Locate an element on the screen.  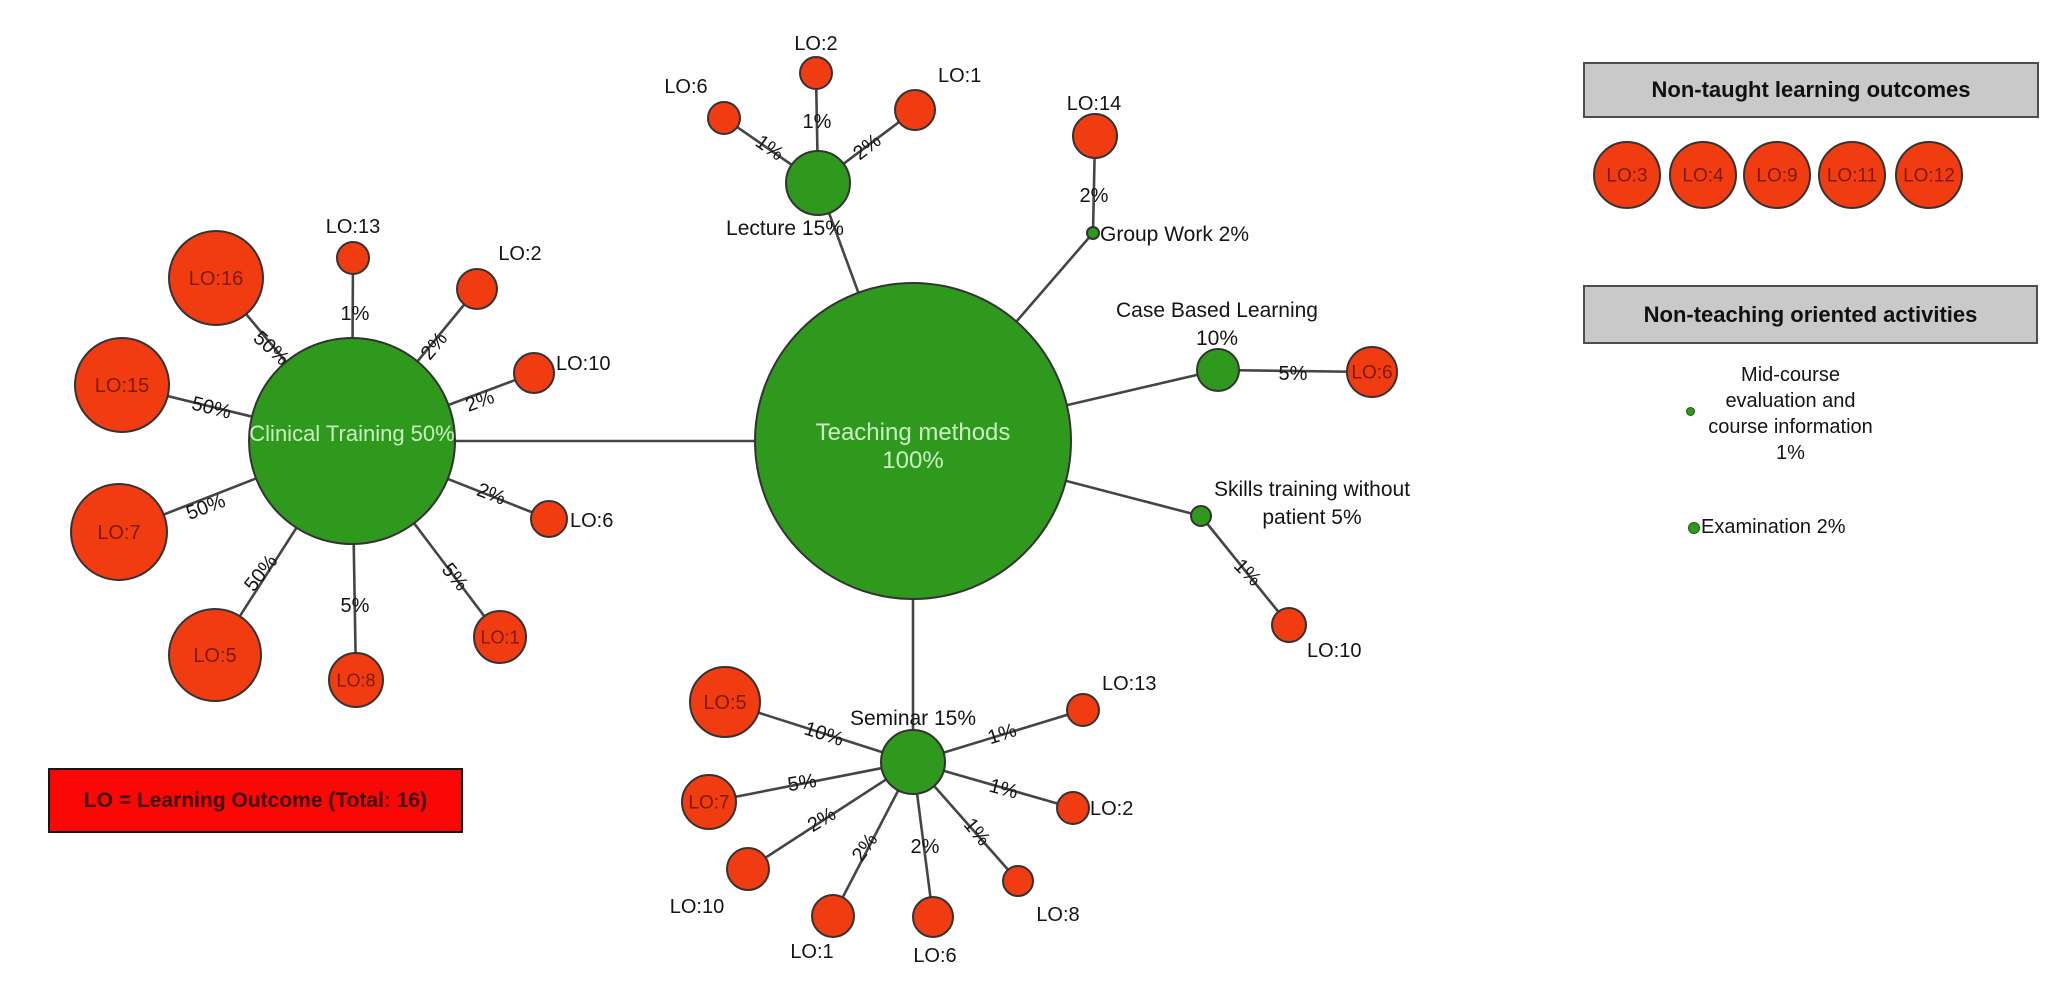
legend-examination-item: Examination 2% is located at coordinates (1767, 527).